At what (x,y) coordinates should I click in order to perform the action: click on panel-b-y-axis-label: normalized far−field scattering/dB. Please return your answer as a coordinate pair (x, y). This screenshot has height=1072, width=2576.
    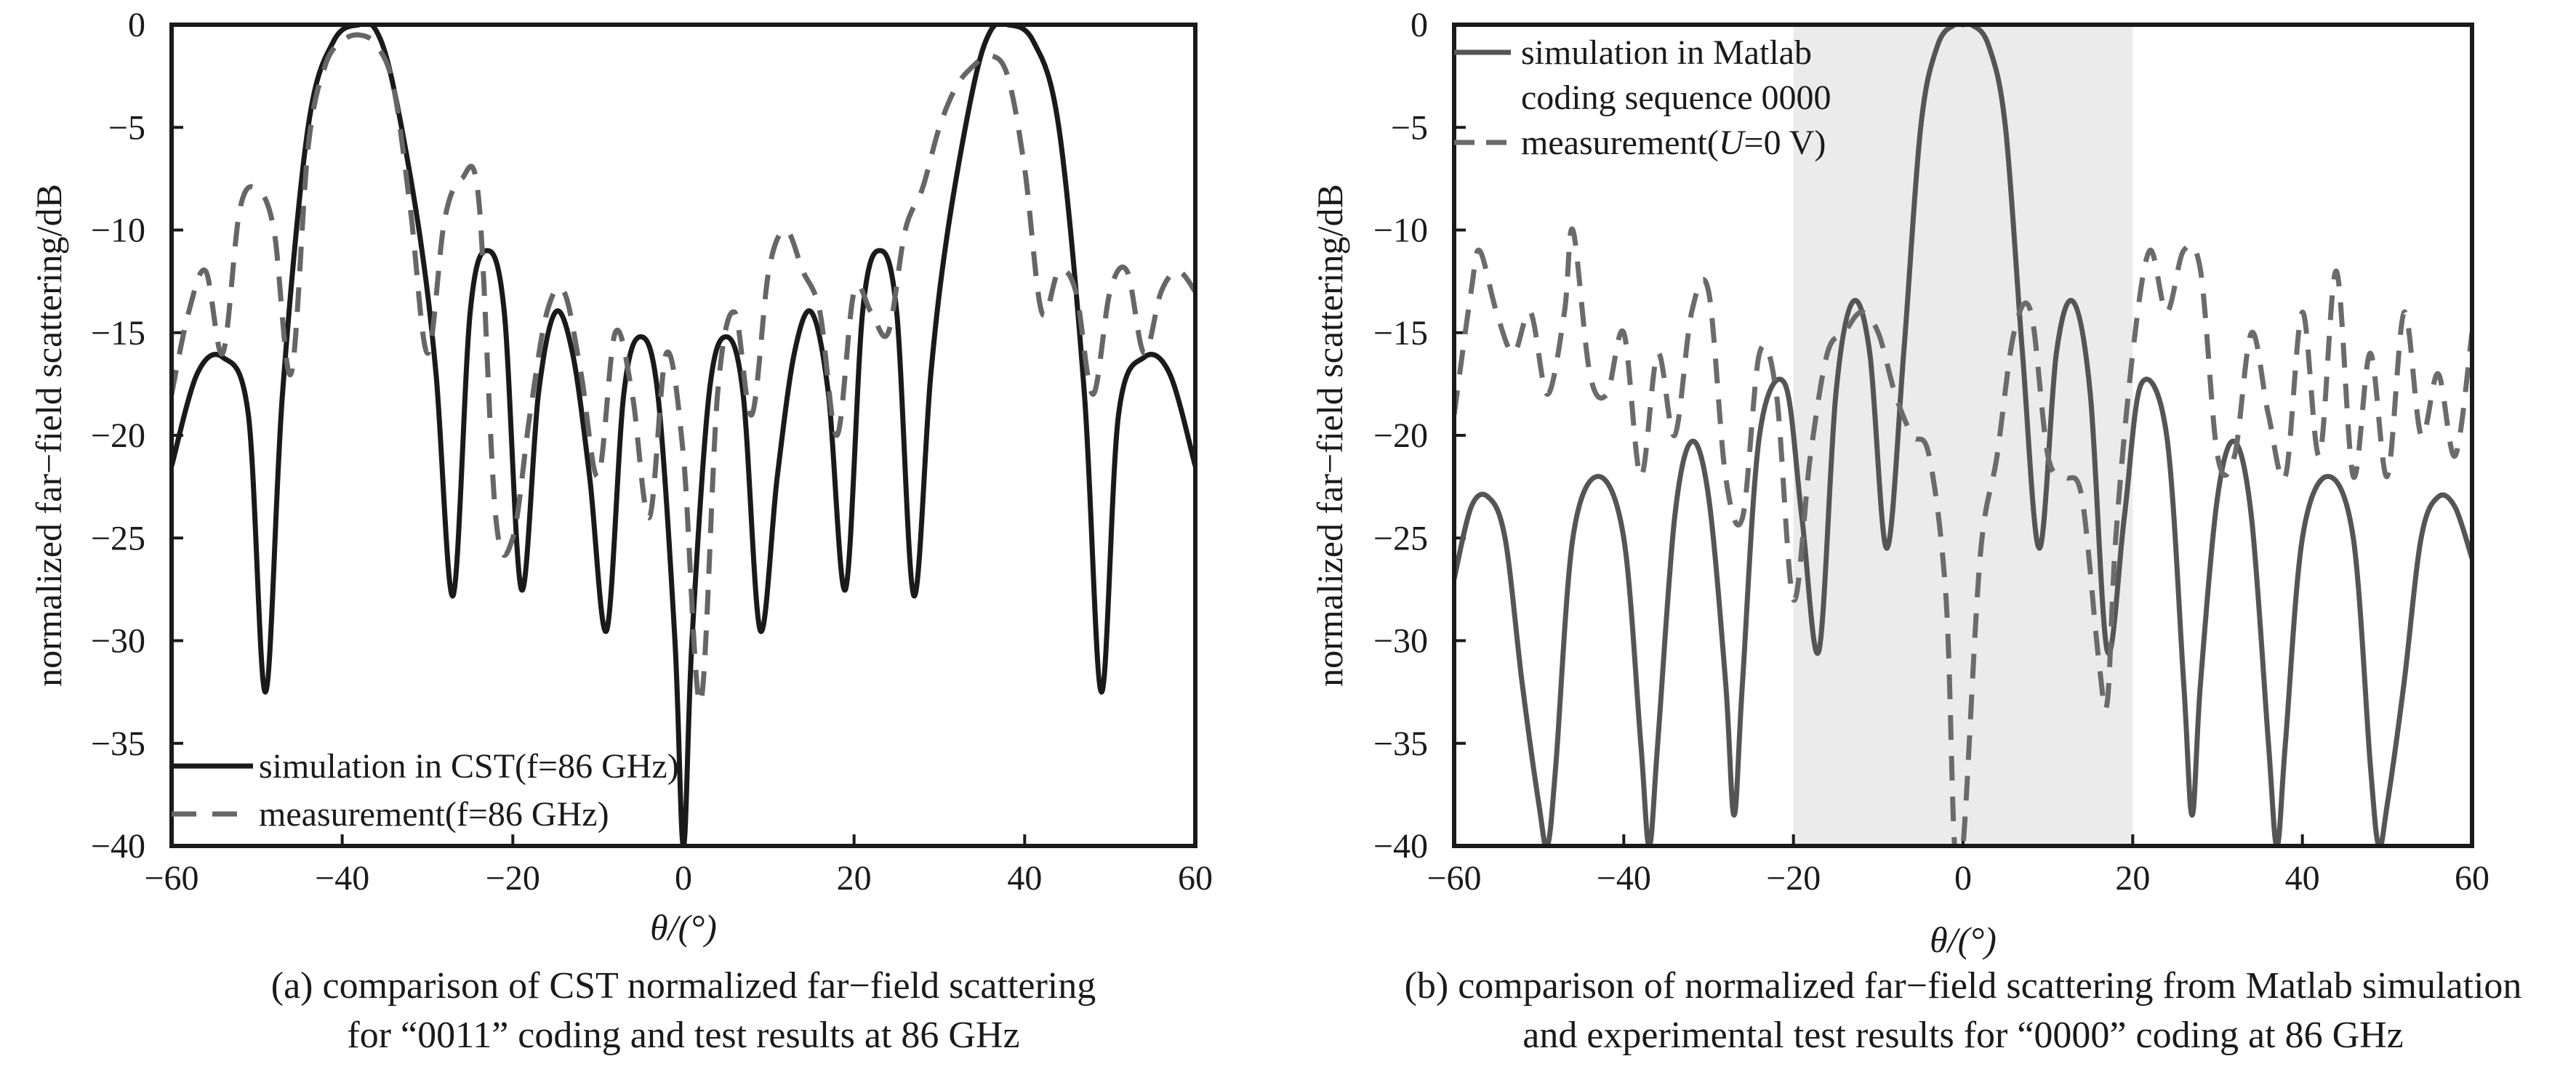
    Looking at the image, I should click on (1329, 435).